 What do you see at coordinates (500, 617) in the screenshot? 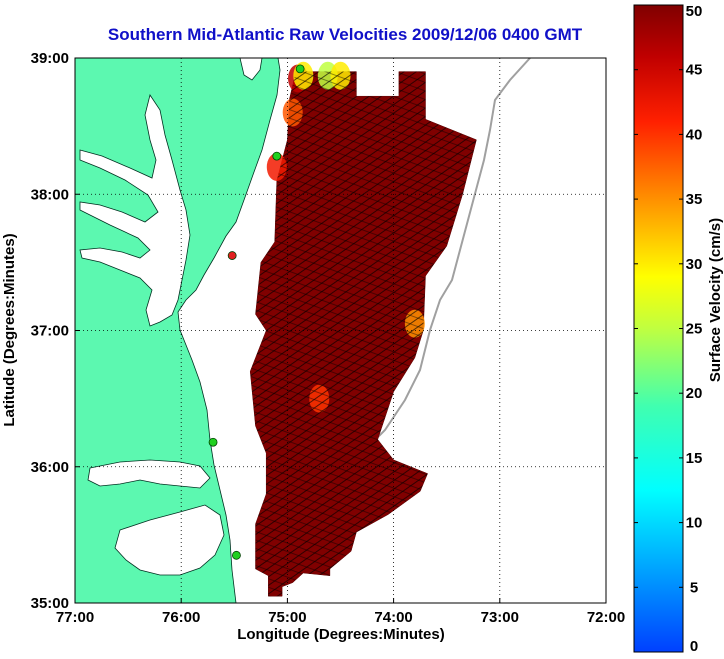
I see `x-tick-label-4: 73:00` at bounding box center [500, 617].